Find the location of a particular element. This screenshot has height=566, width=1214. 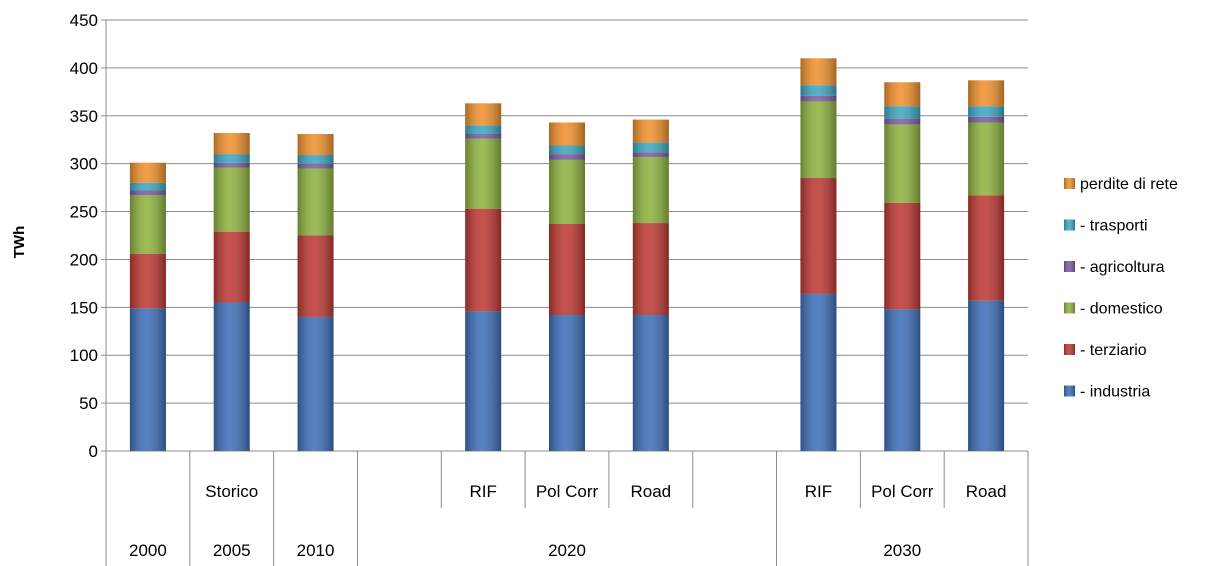

group-label: 2010 is located at coordinates (316, 550).